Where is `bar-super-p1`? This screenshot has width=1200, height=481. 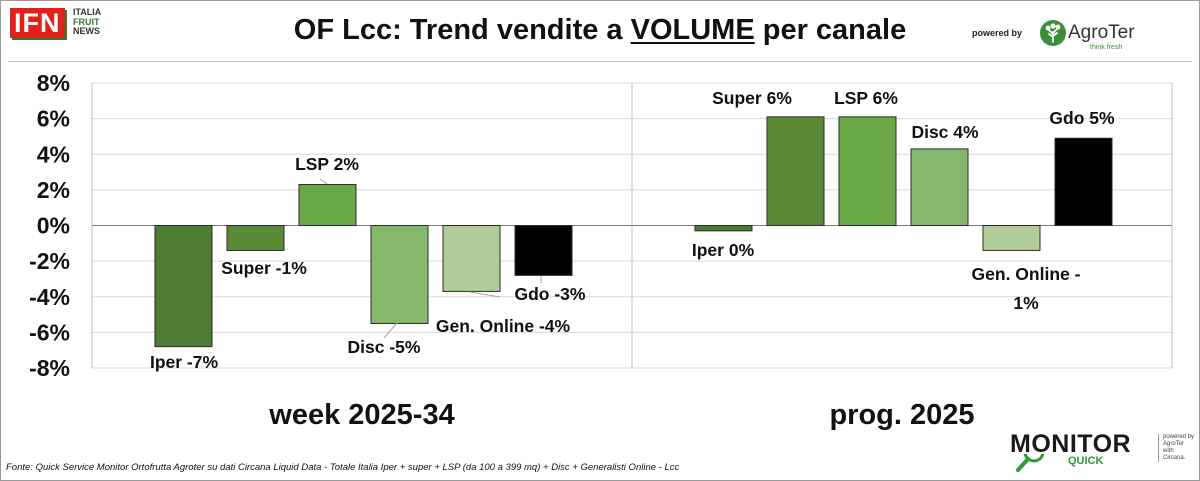
bar-super-p1 is located at coordinates (255, 238).